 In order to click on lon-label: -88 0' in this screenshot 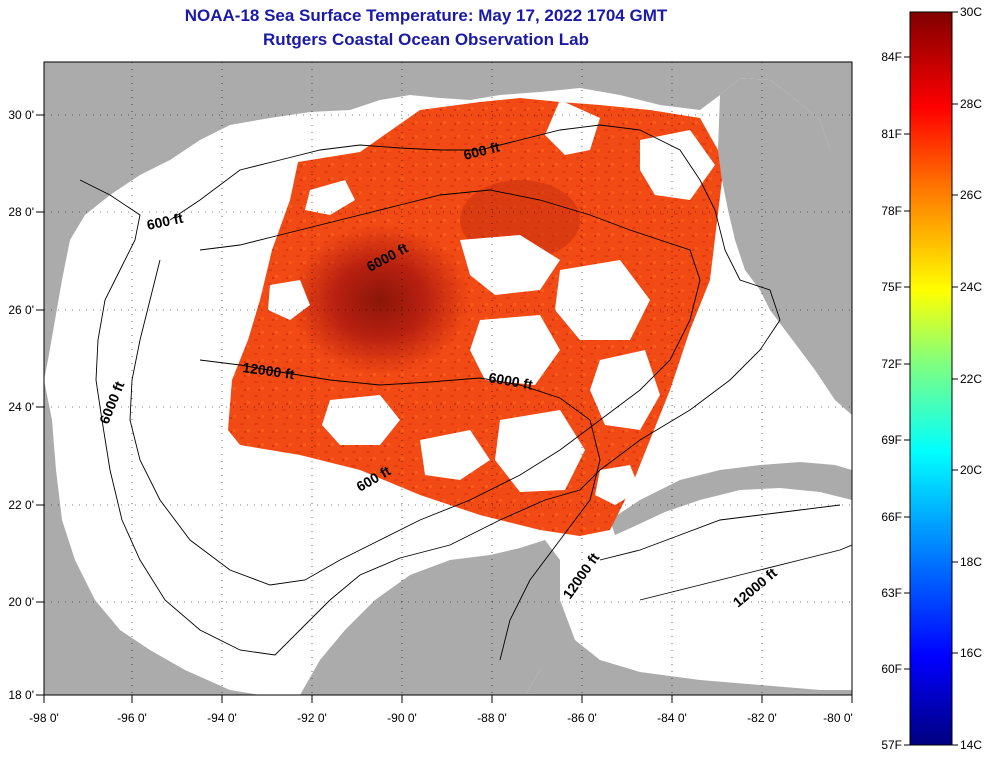, I will do `click(492, 718)`.